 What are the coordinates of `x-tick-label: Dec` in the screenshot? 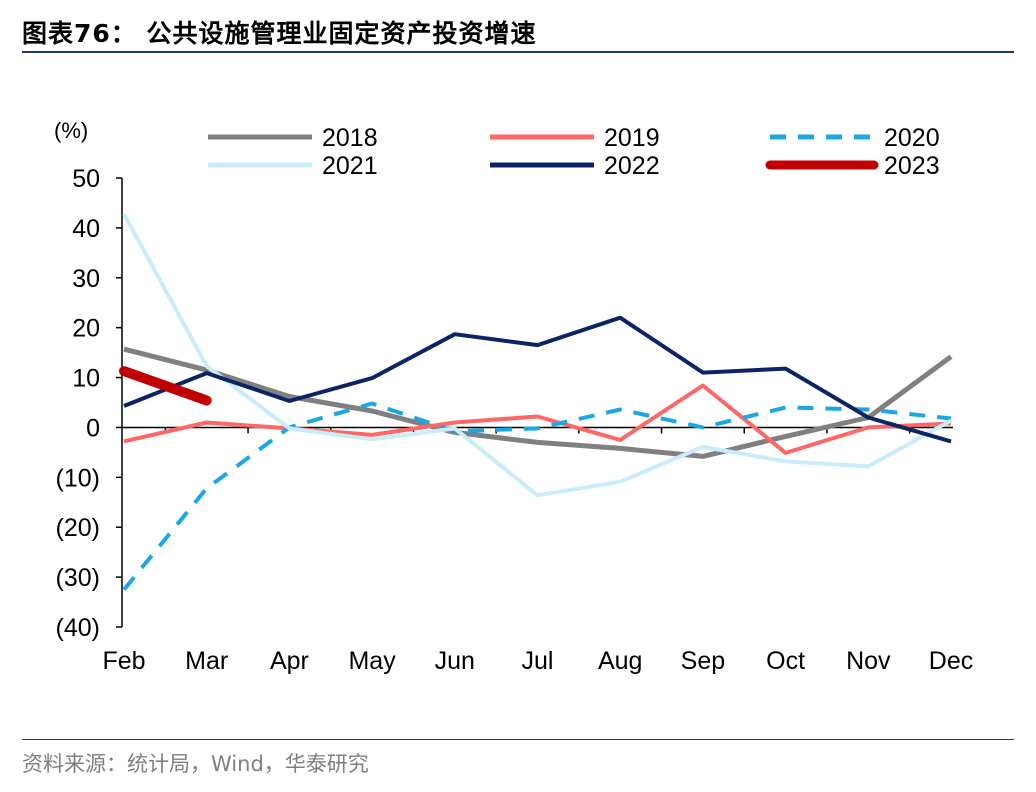 It's located at (951, 661).